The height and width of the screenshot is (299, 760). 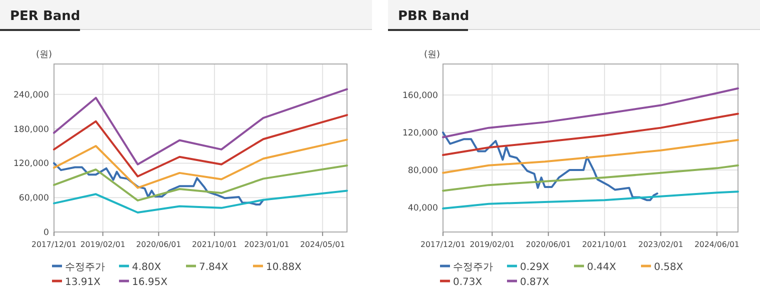 What do you see at coordinates (147, 267) in the screenshot?
I see `legend-label: 4.80X` at bounding box center [147, 267].